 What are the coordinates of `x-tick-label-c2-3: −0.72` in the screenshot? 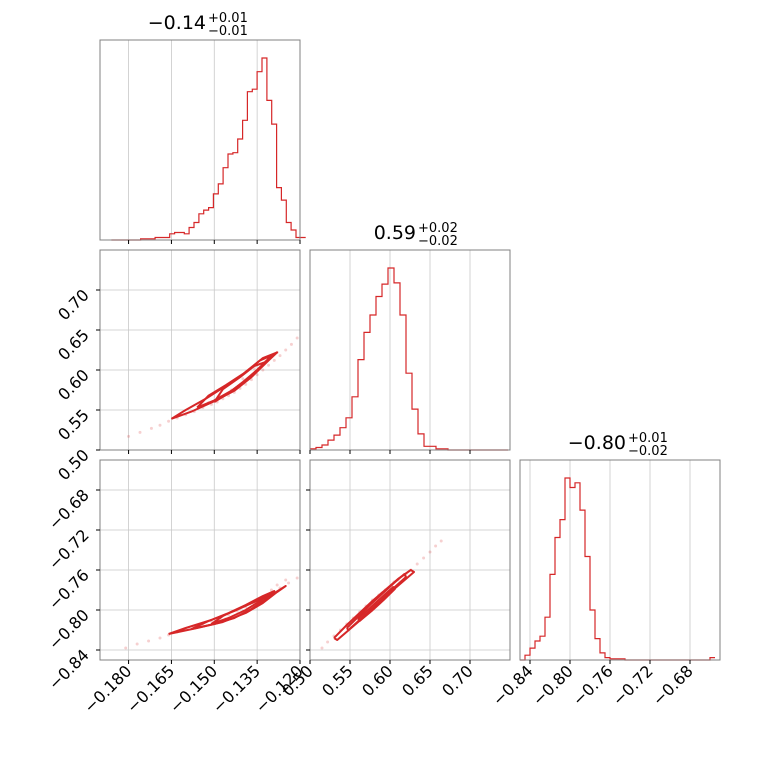 It's located at (633, 685).